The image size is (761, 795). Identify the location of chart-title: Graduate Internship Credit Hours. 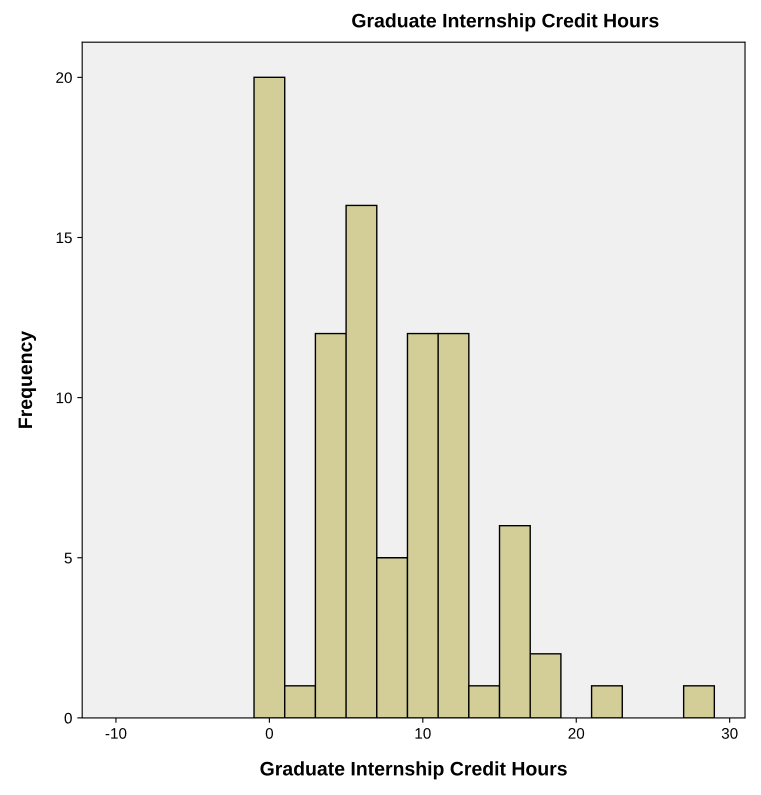
(505, 22).